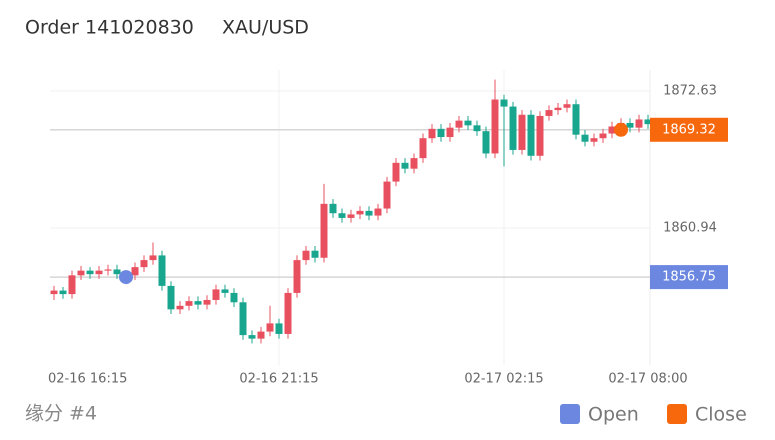 The image size is (775, 440). What do you see at coordinates (61, 414) in the screenshot?
I see `footer-label: 缘分 #4` at bounding box center [61, 414].